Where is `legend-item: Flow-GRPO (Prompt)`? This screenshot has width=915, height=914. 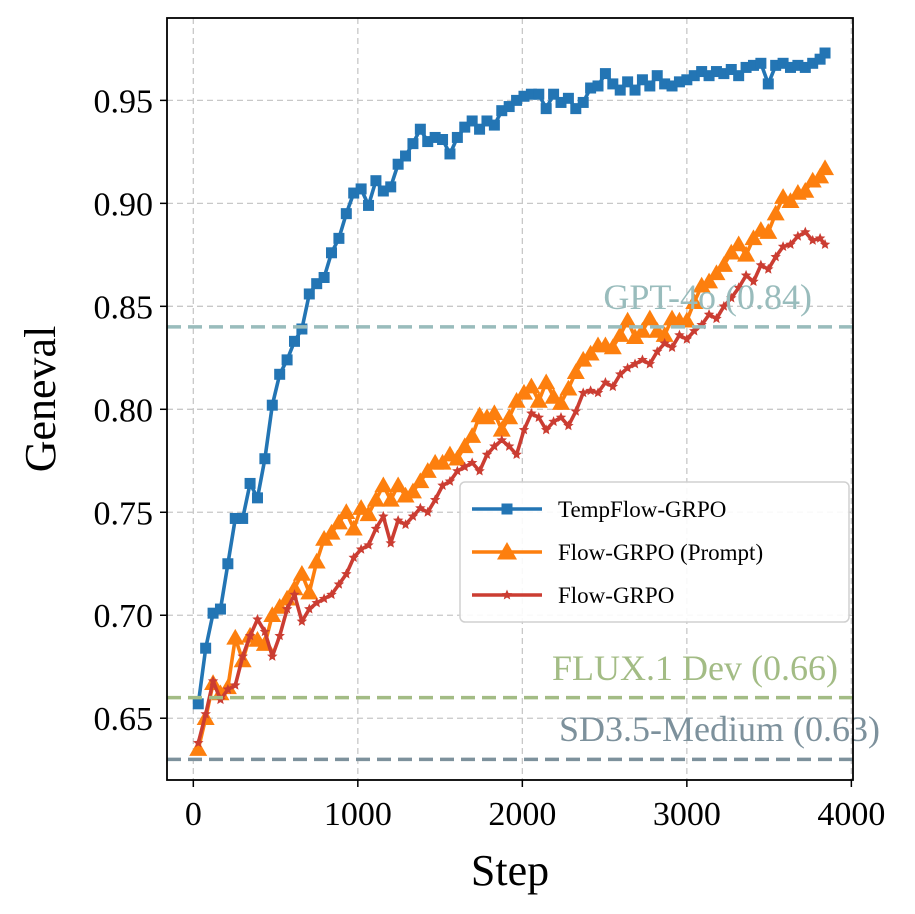
legend-item: Flow-GRPO (Prompt) is located at coordinates (617, 552).